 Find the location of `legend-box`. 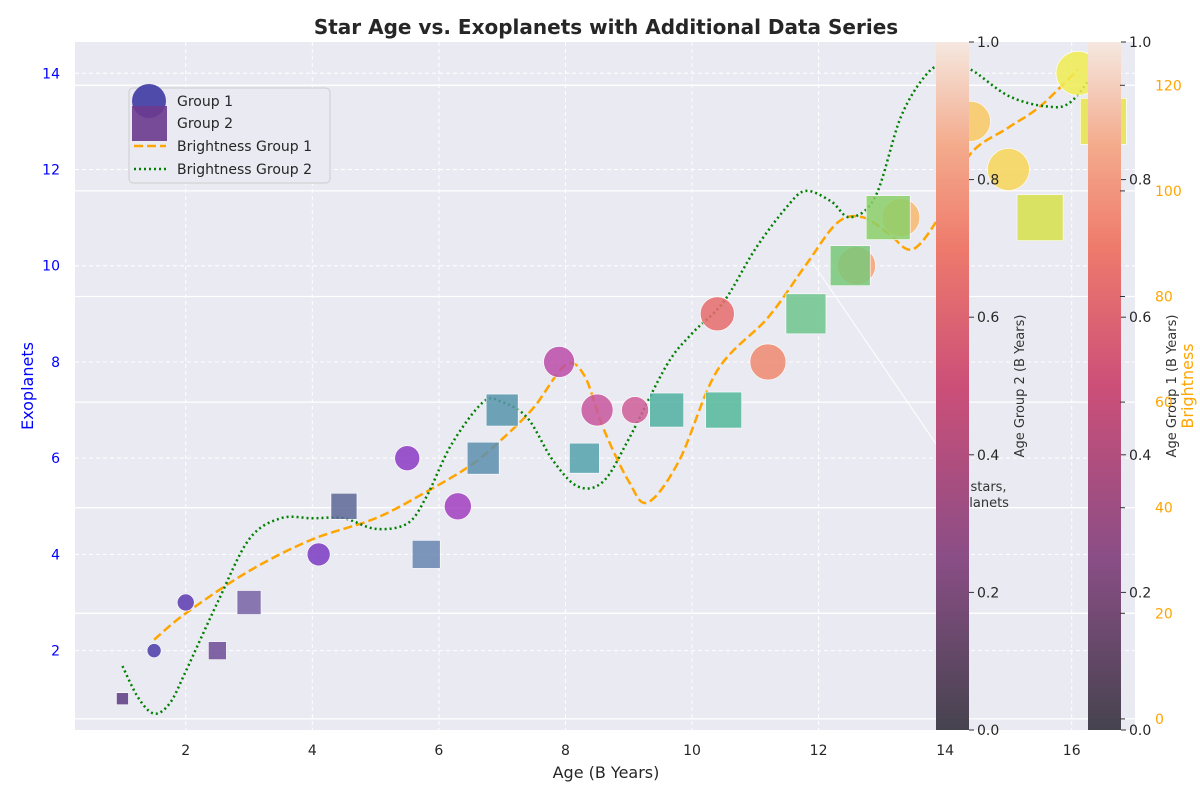

legend-box is located at coordinates (229, 135).